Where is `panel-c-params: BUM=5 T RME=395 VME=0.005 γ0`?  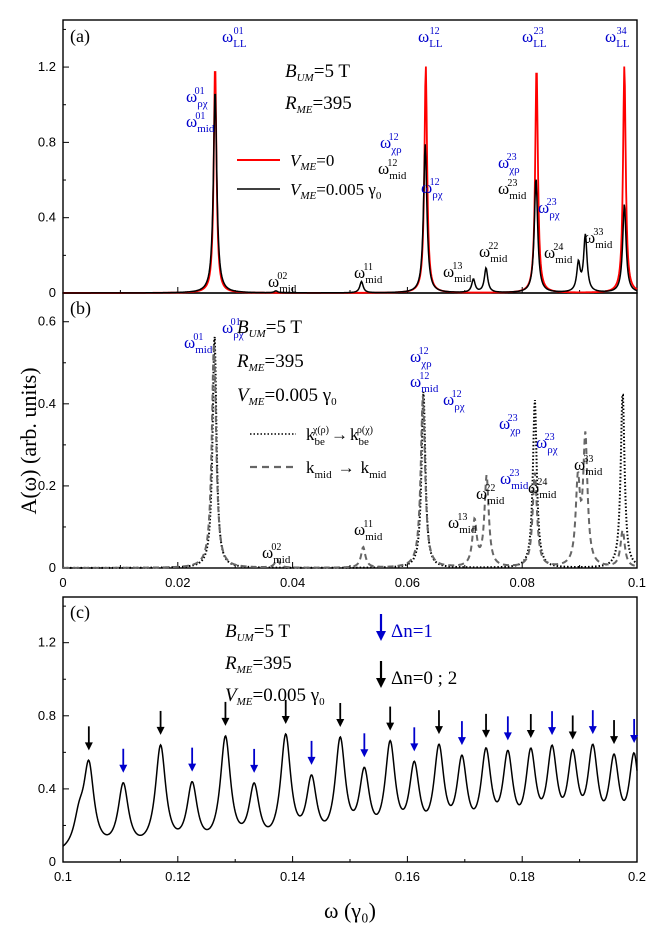
panel-c-params: BUM=5 T RME=395 VME=0.005 γ0 is located at coordinates (274, 664).